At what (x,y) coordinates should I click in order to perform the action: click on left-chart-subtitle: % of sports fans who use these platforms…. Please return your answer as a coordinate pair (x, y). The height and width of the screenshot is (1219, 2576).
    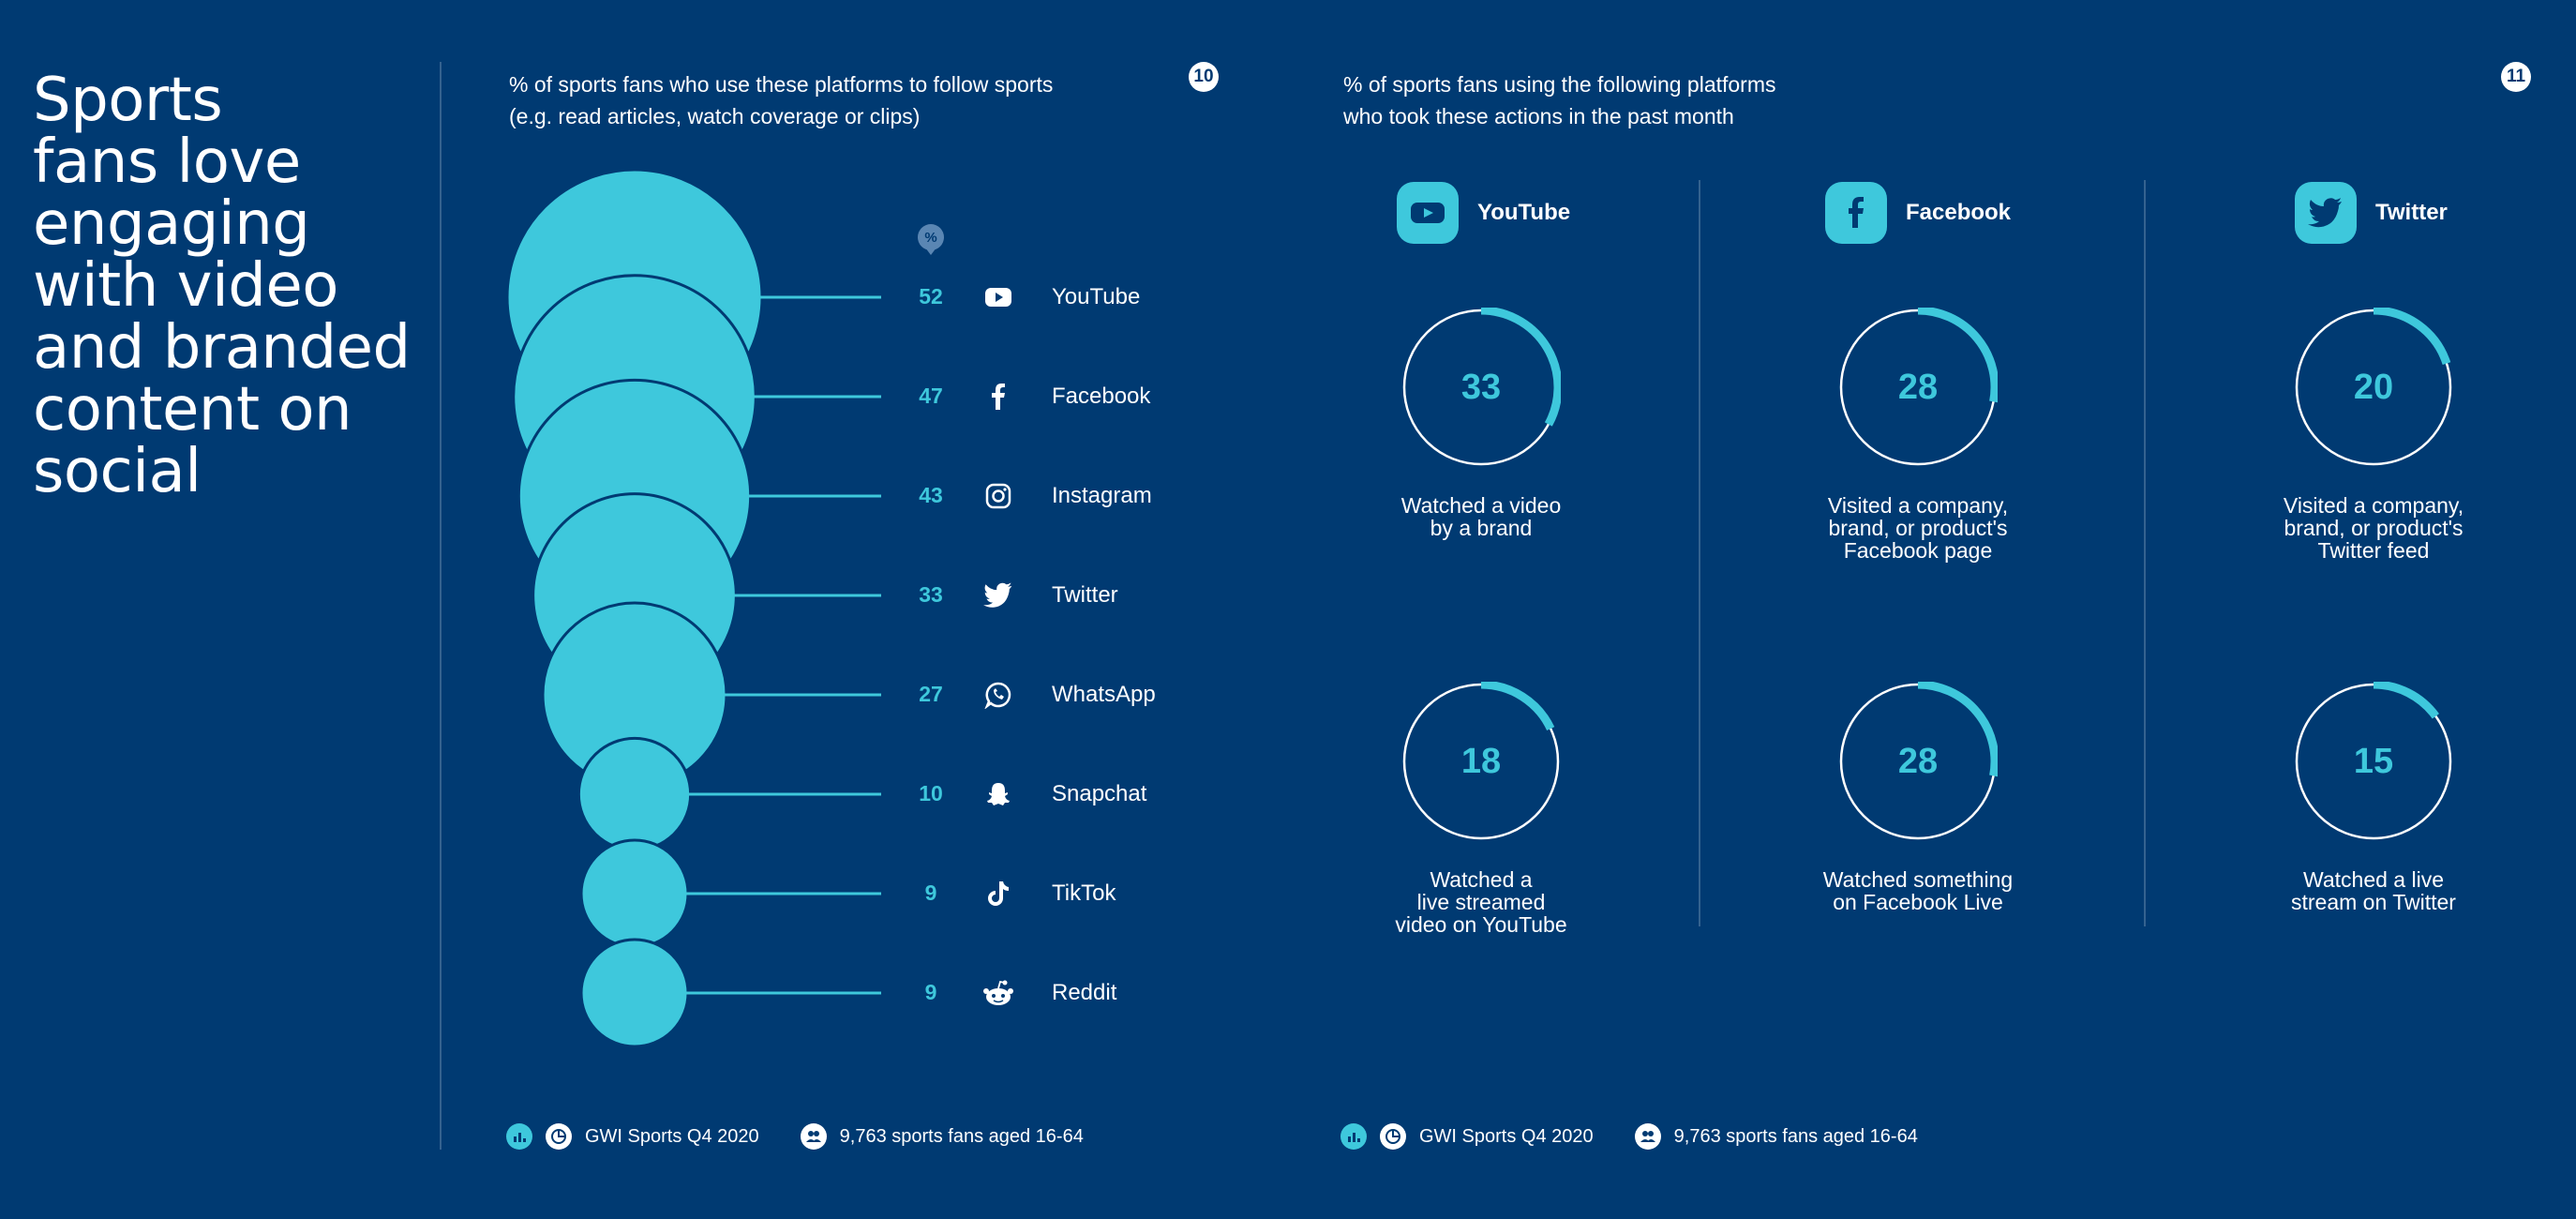
    Looking at the image, I should click on (781, 100).